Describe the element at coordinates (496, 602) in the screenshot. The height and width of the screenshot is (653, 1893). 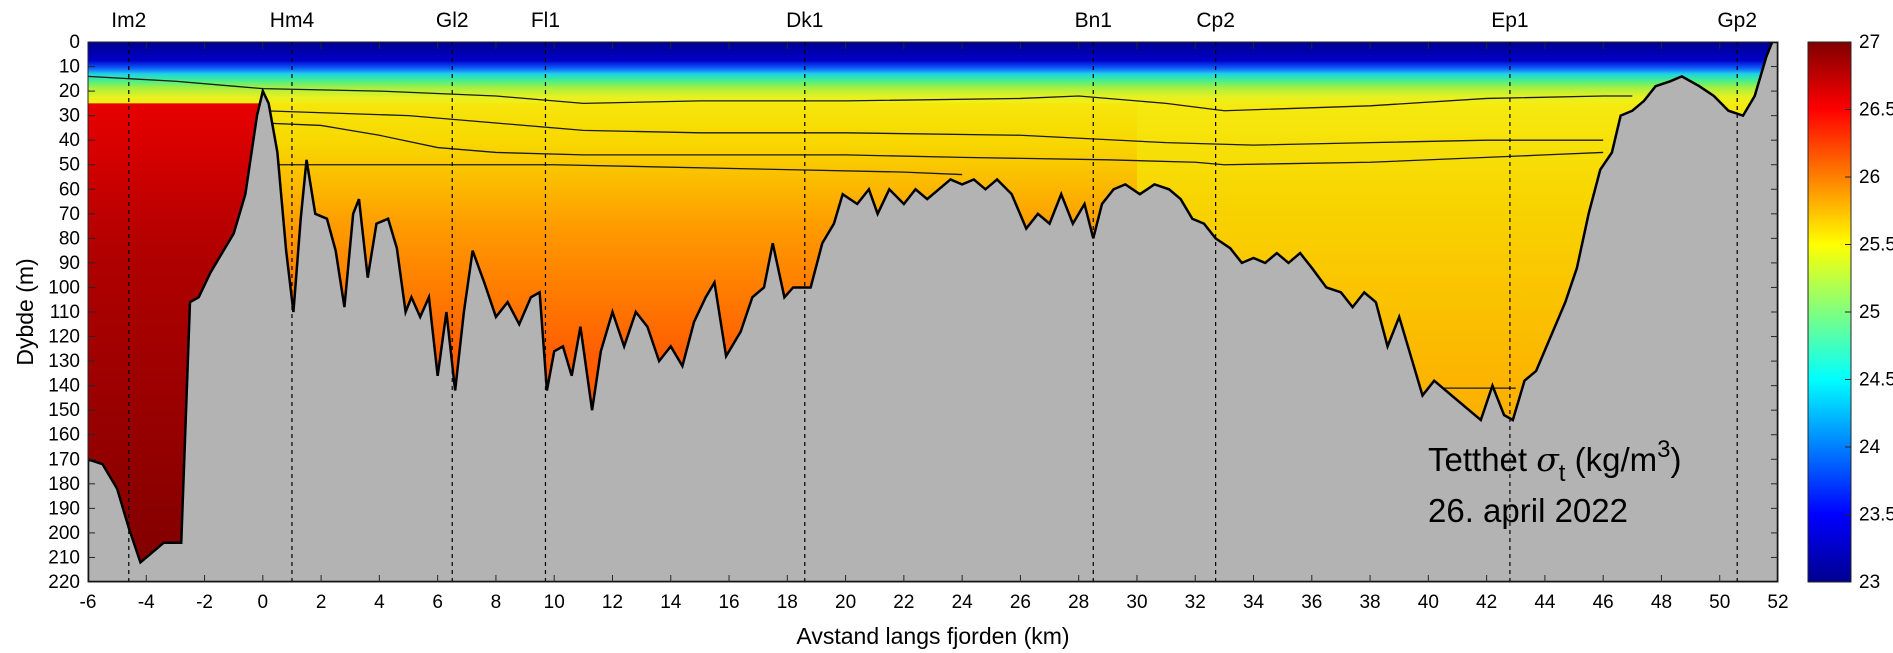
I see `x-tick-label: 8` at that location.